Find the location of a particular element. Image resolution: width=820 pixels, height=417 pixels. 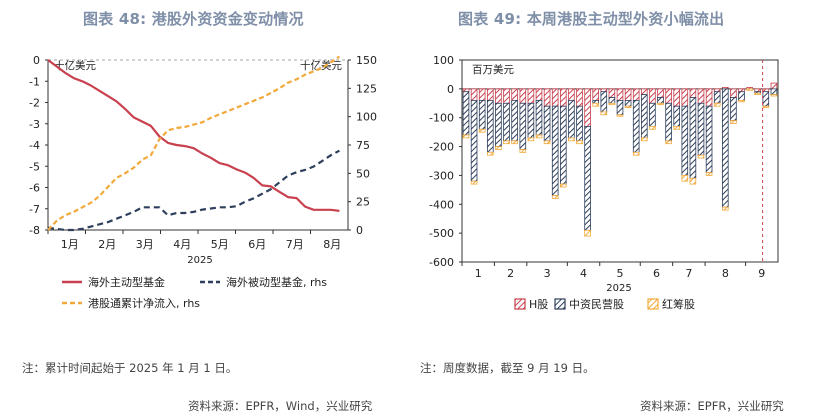

right-x-year: 2025 is located at coordinates (618, 288).